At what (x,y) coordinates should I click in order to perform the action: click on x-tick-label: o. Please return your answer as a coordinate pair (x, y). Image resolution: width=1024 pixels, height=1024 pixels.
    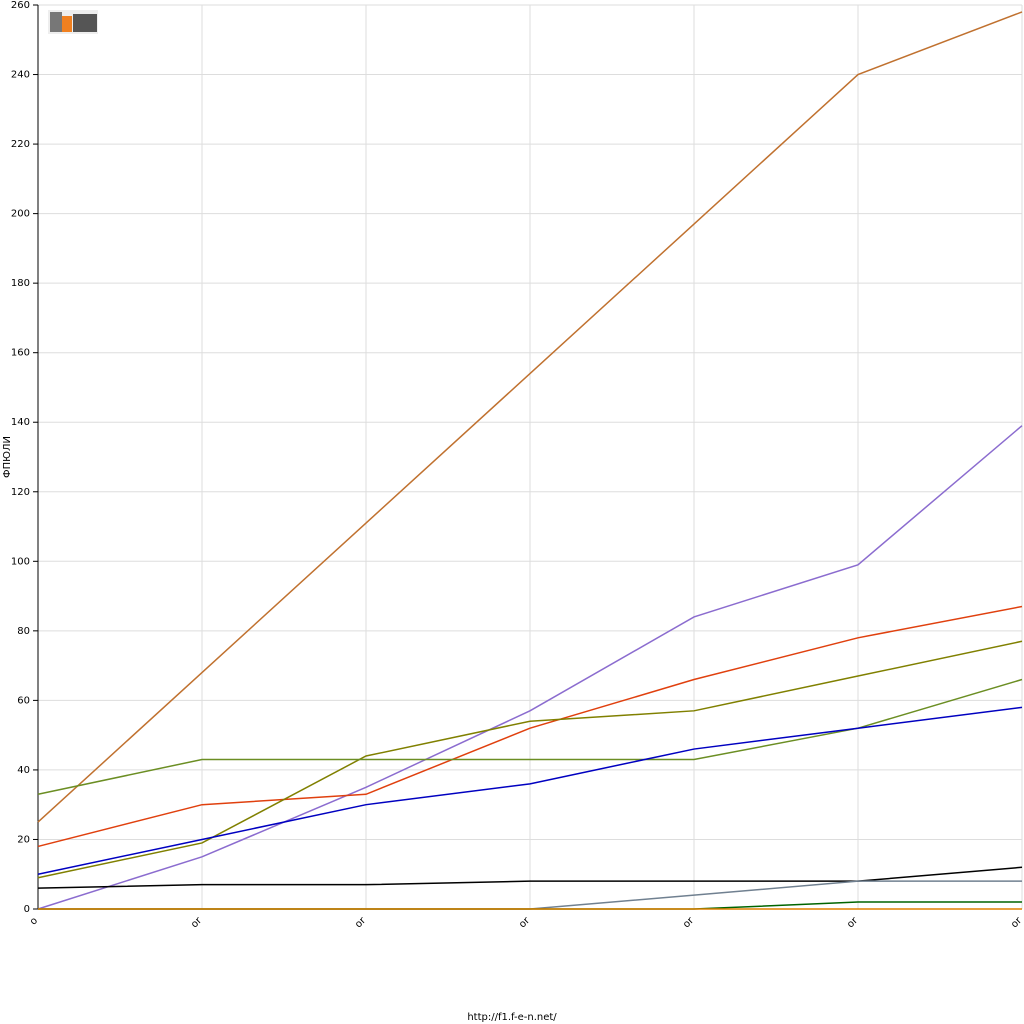
    Looking at the image, I should click on (34, 921).